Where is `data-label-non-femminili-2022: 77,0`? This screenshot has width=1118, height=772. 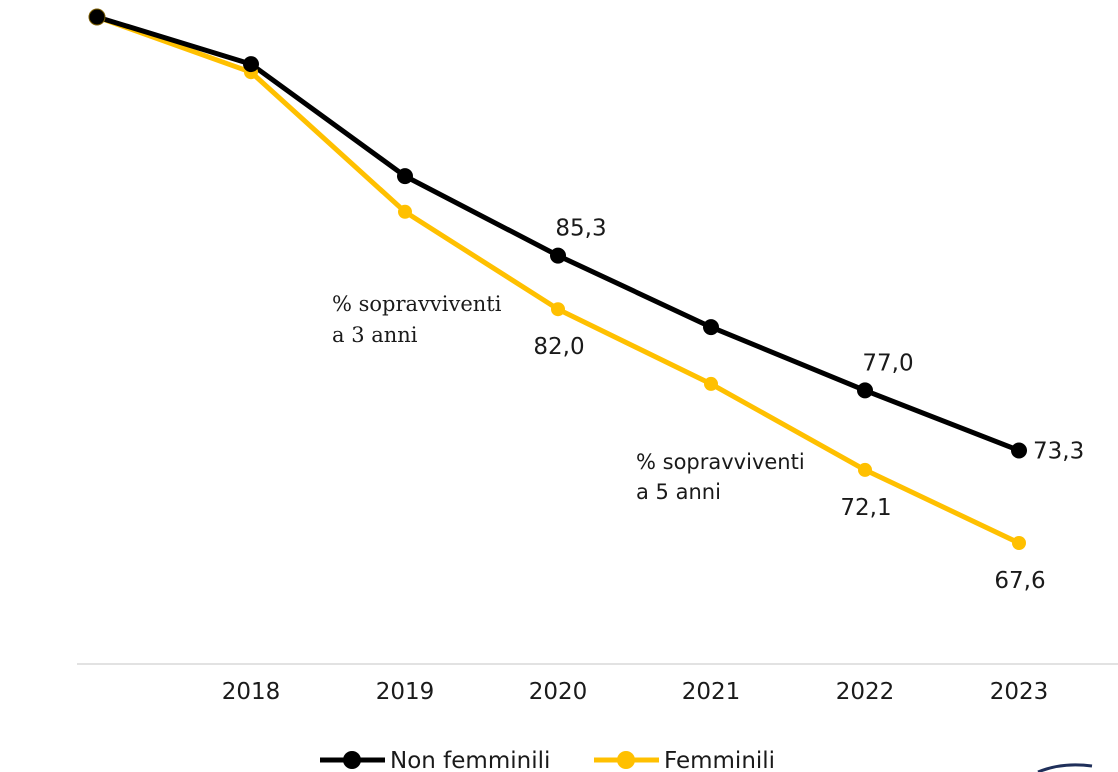
data-label-non-femminili-2022: 77,0 is located at coordinates (887, 363).